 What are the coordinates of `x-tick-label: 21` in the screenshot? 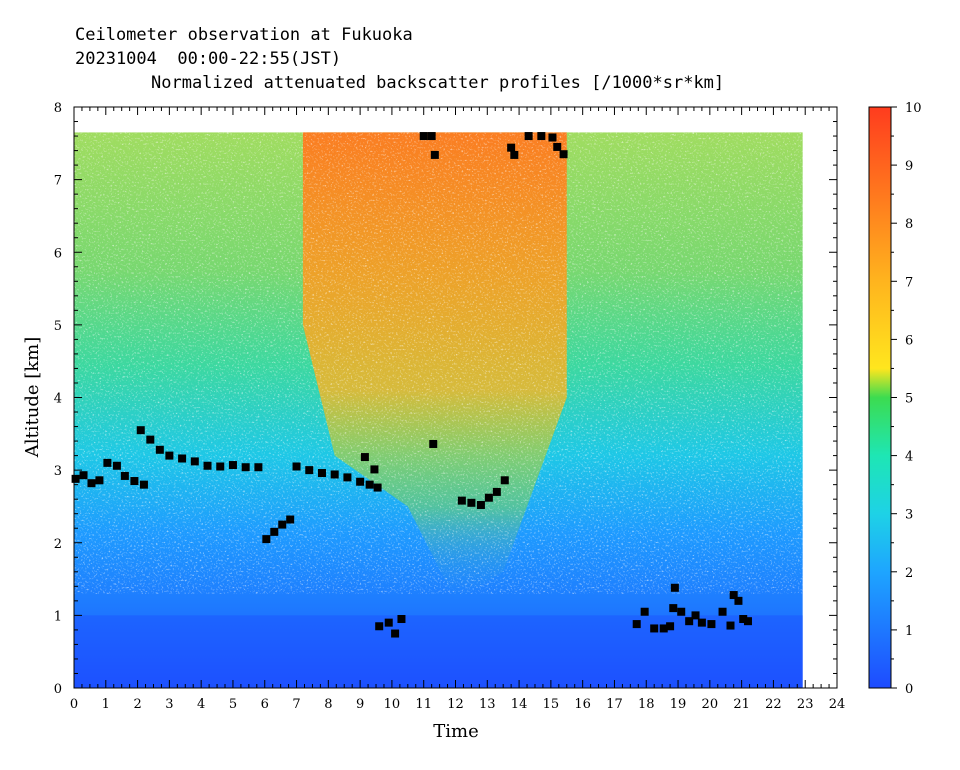 It's located at (741, 704).